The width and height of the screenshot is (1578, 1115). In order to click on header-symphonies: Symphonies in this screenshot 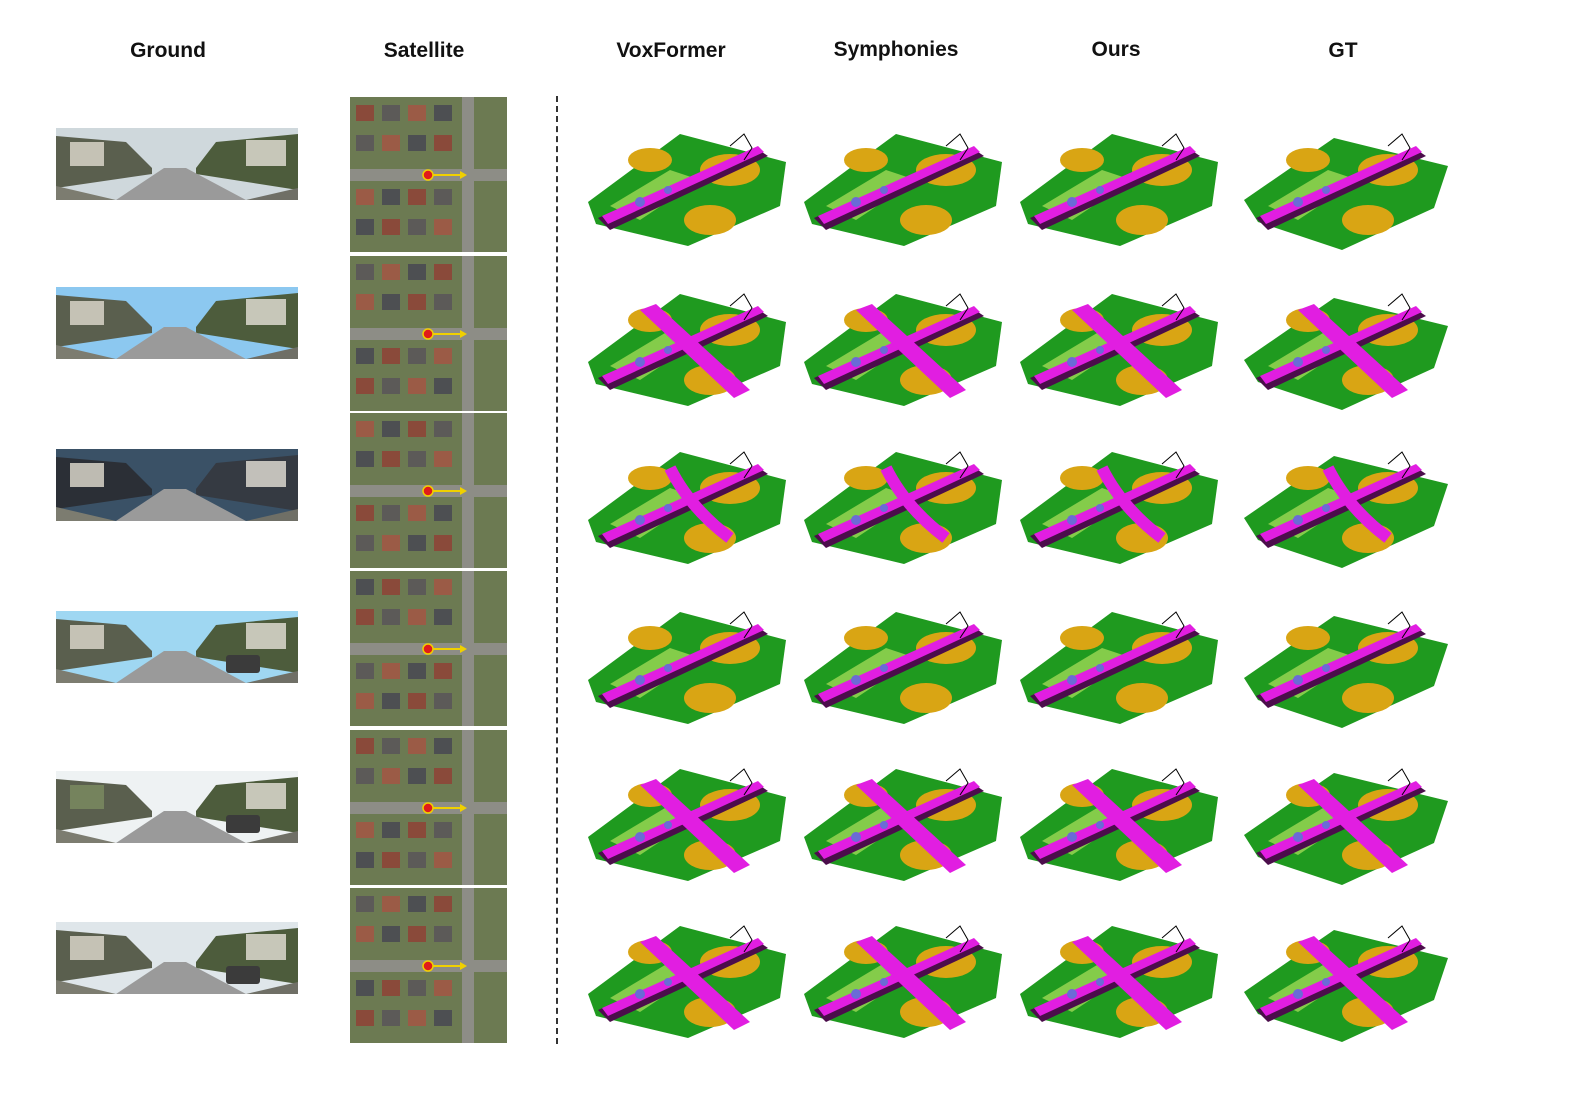, I will do `click(896, 49)`.